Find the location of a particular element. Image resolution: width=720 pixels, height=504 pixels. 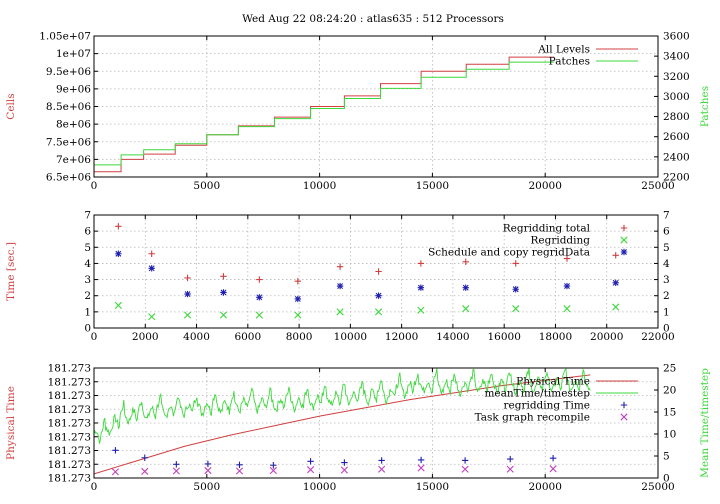

y2-tick-label: 2800 is located at coordinates (676, 117).